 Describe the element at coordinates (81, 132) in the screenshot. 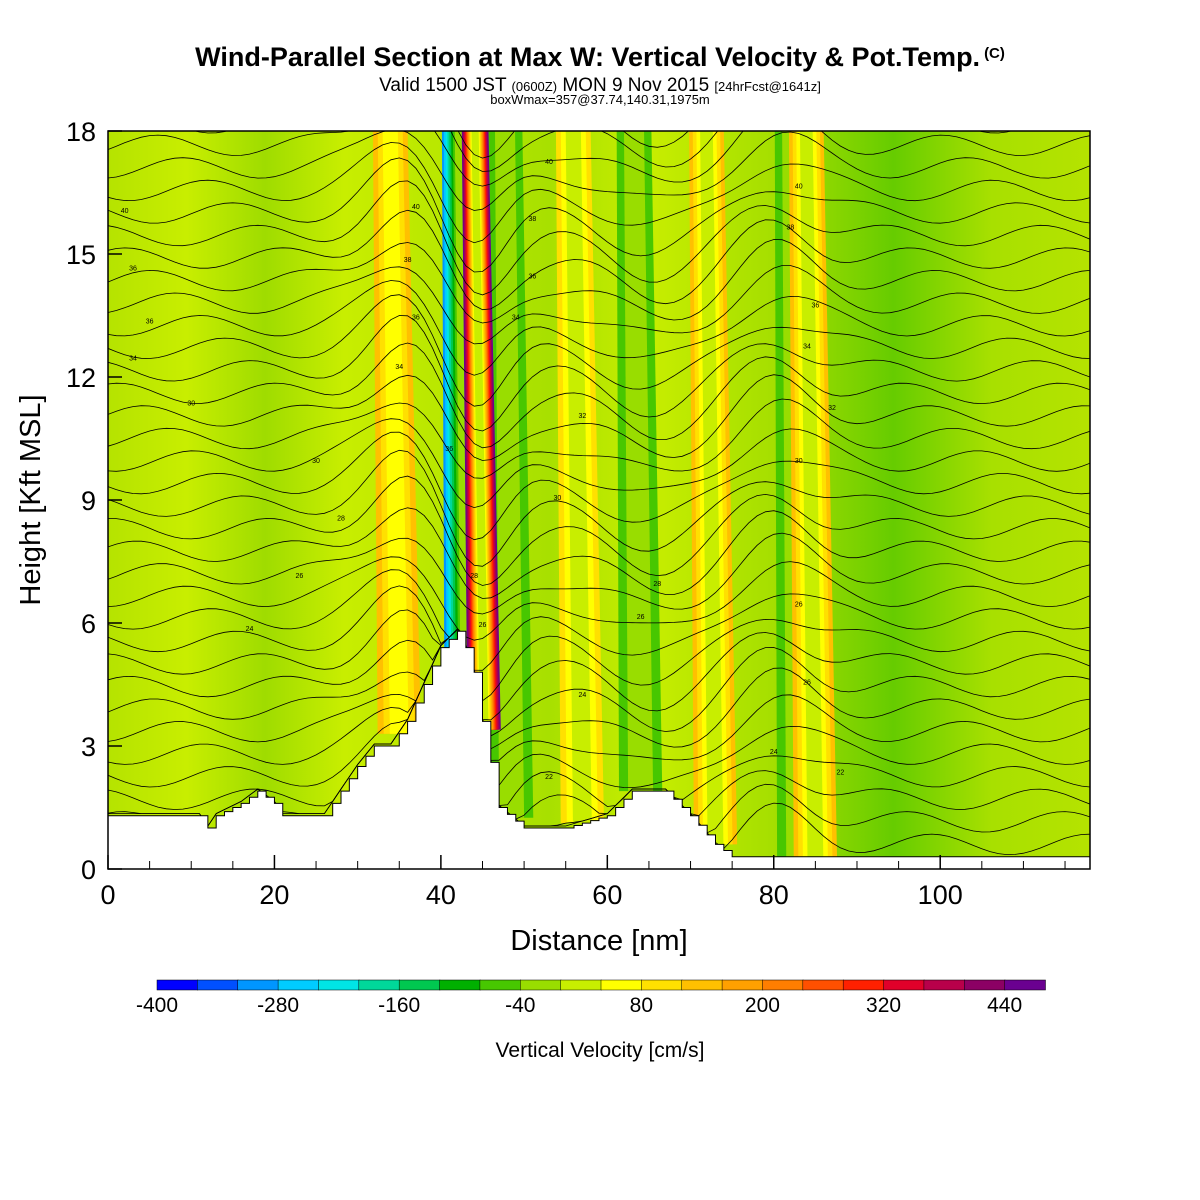

I see `y-tick-label: 18` at that location.